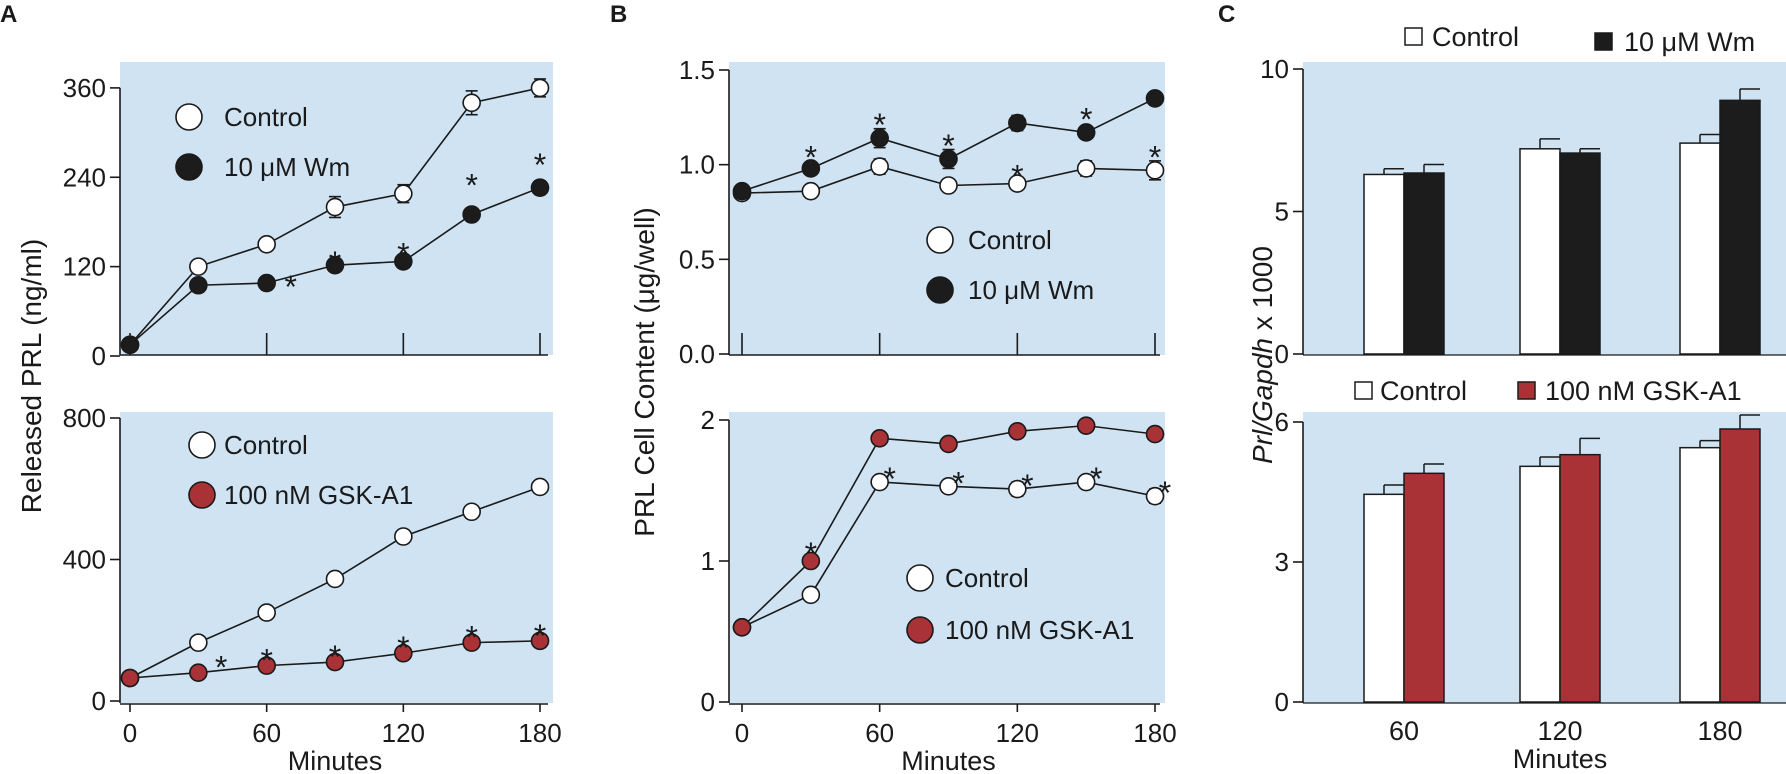  What do you see at coordinates (1262, 292) in the screenshot?
I see `y-axis-label-plain: x 1000` at bounding box center [1262, 292].